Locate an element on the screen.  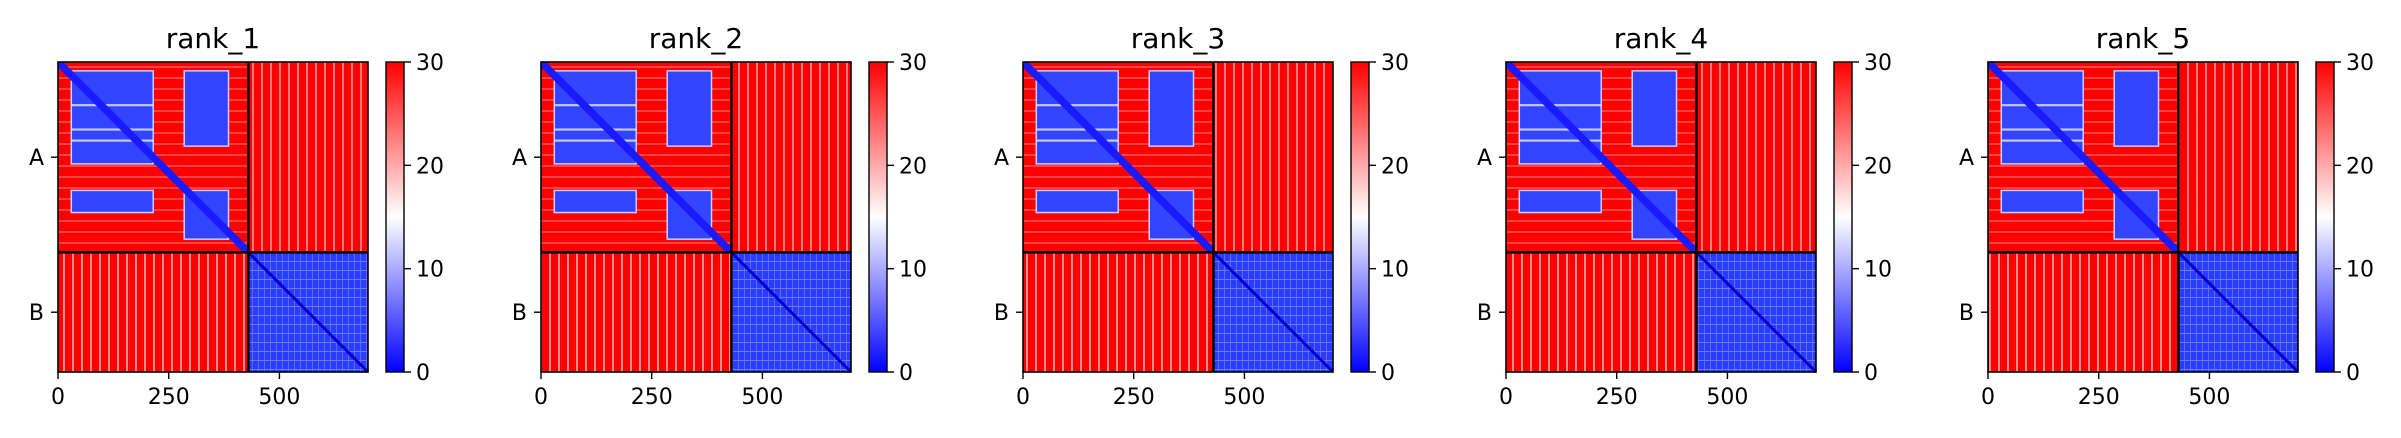
panel-title: rank_1 is located at coordinates (213, 38).